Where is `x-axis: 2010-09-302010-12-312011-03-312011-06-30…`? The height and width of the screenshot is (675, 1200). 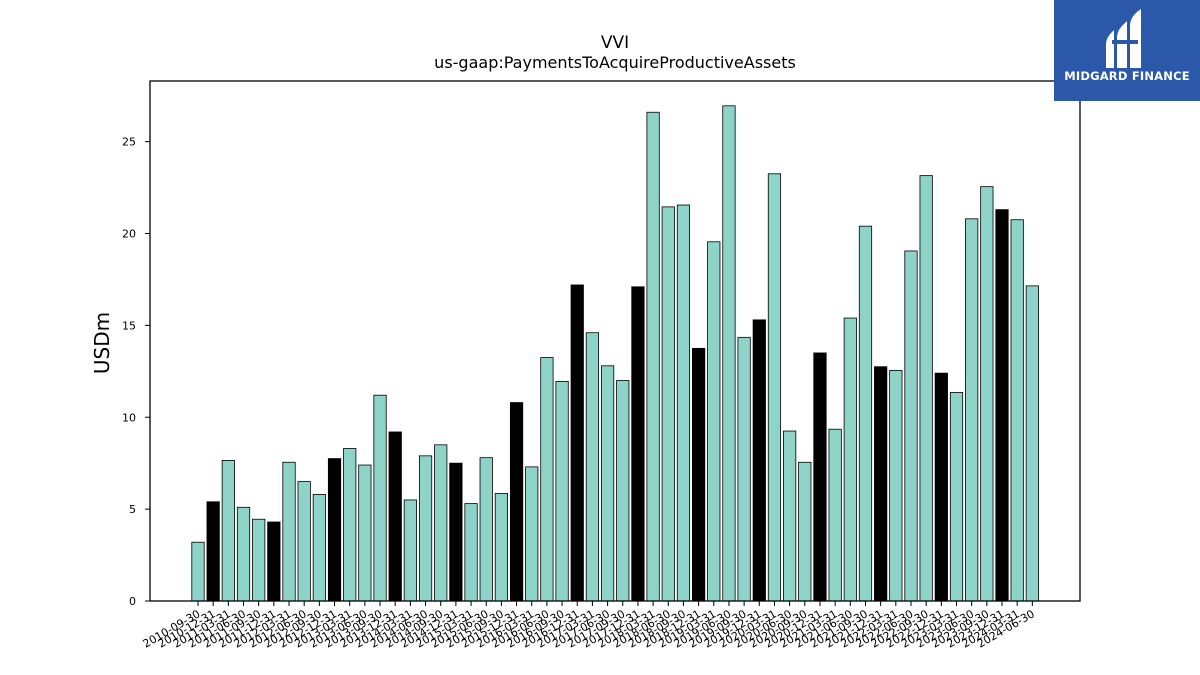
x-axis: 2010-09-302010-12-312011-03-312011-06-30… is located at coordinates (589, 626).